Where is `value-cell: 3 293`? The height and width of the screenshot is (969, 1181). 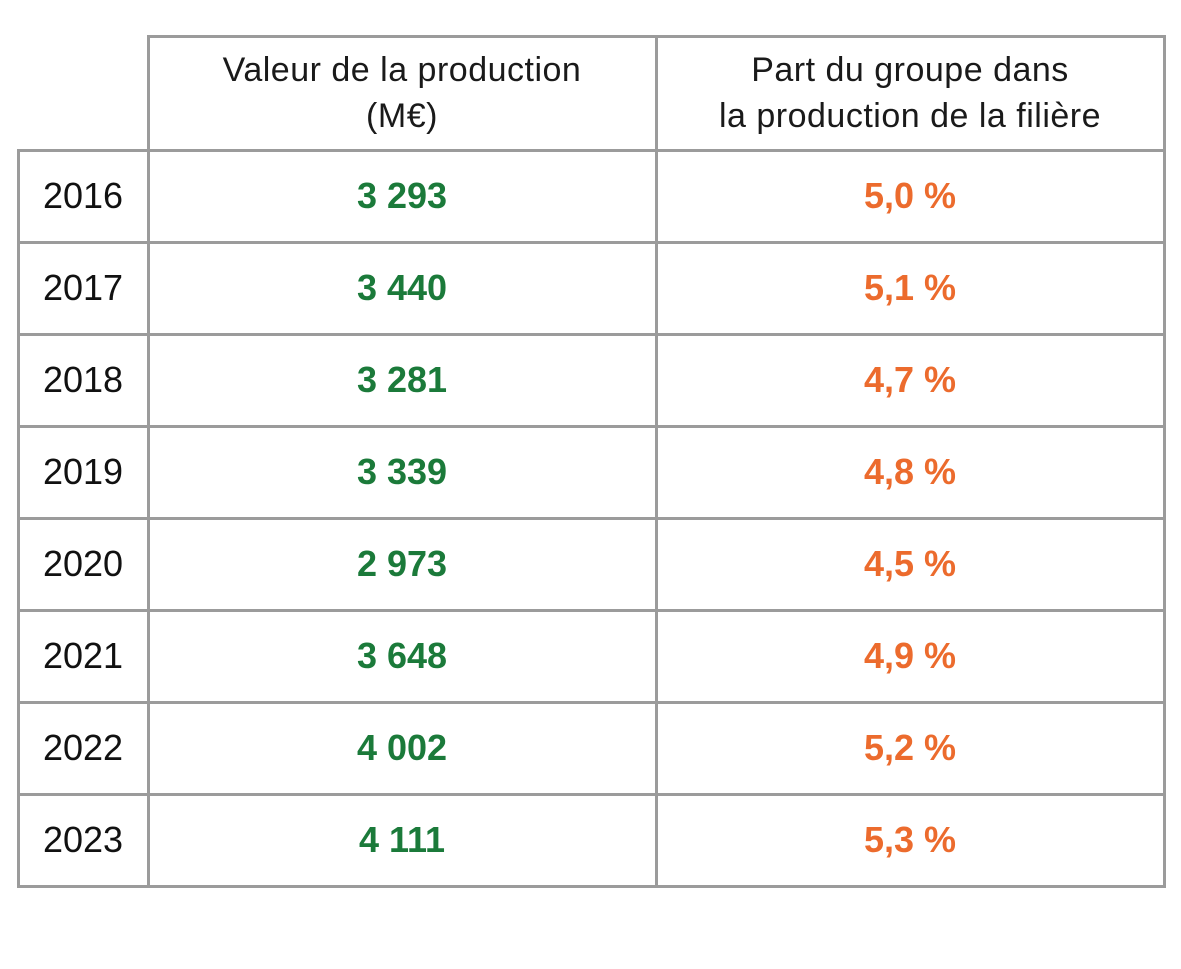 value-cell: 3 293 is located at coordinates (402, 195).